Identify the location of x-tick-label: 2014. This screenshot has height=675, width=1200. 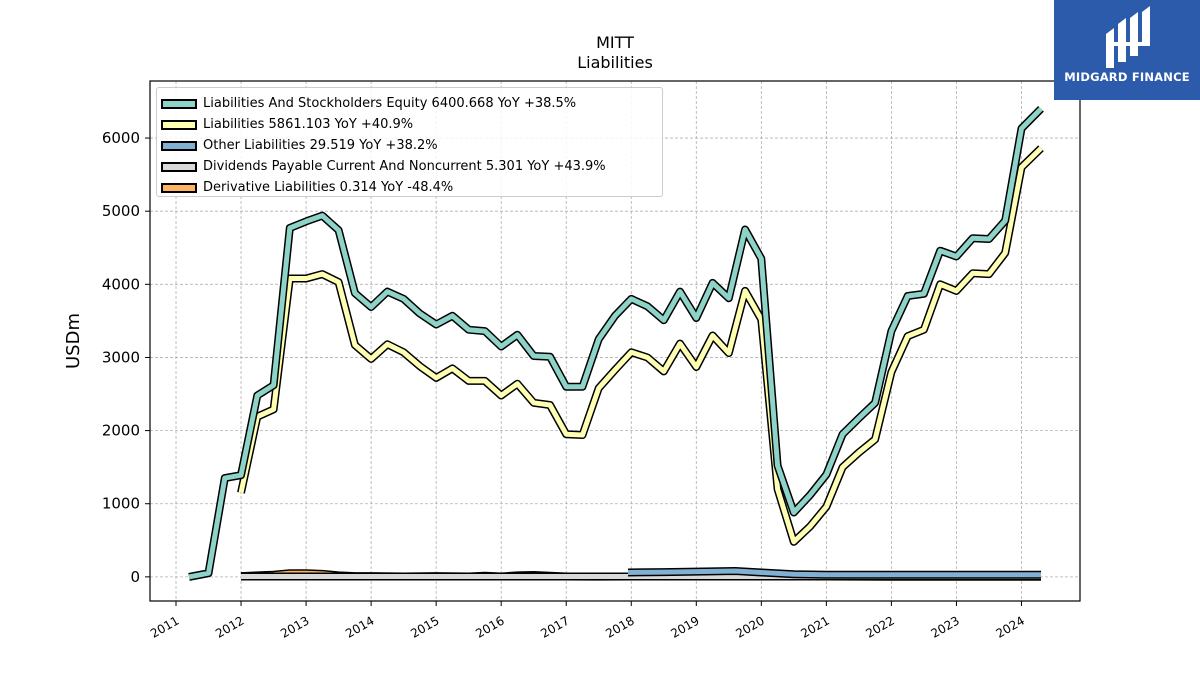
(359, 626).